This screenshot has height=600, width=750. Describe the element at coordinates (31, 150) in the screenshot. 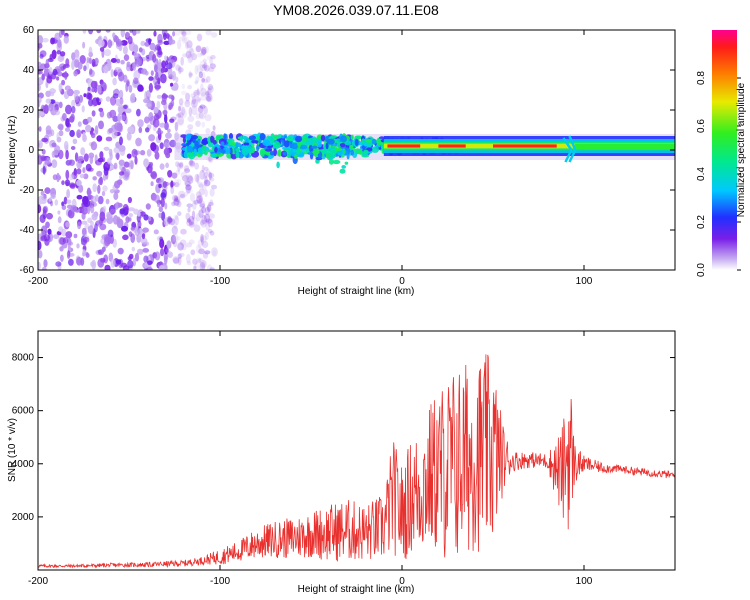

I see `heatmap-y-tick-label: 0` at that location.